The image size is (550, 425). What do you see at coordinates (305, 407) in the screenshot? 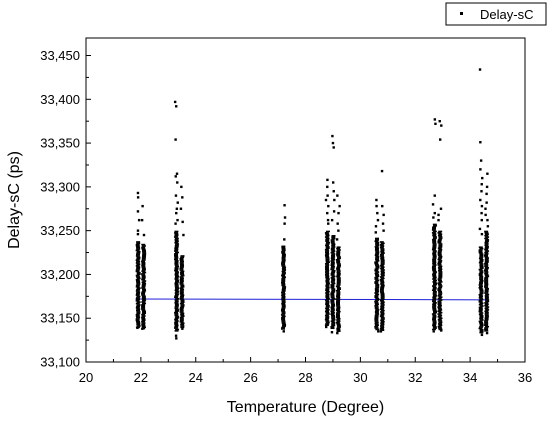
I see `x-axis-label: Temperature (Degree)` at bounding box center [305, 407].